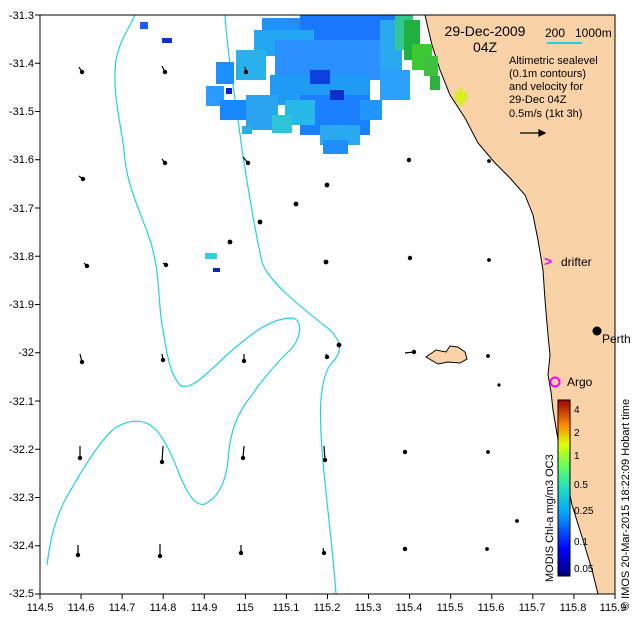 The width and height of the screenshot is (640, 630). I want to click on depth-label-200: 200, so click(555, 33).